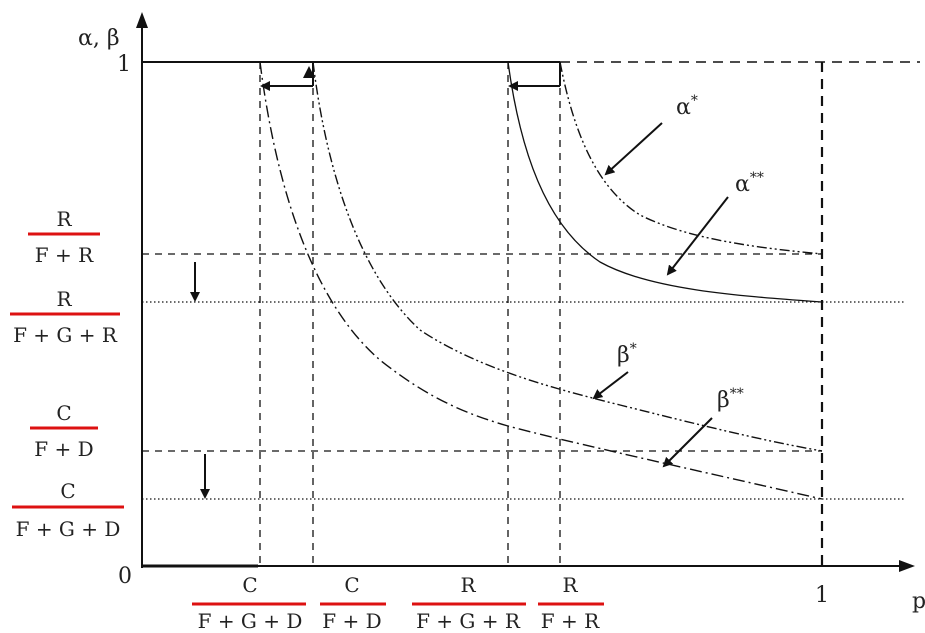 The width and height of the screenshot is (925, 633). Describe the element at coordinates (309, 72) in the screenshot. I see `shift-arrow-up-head` at that location.